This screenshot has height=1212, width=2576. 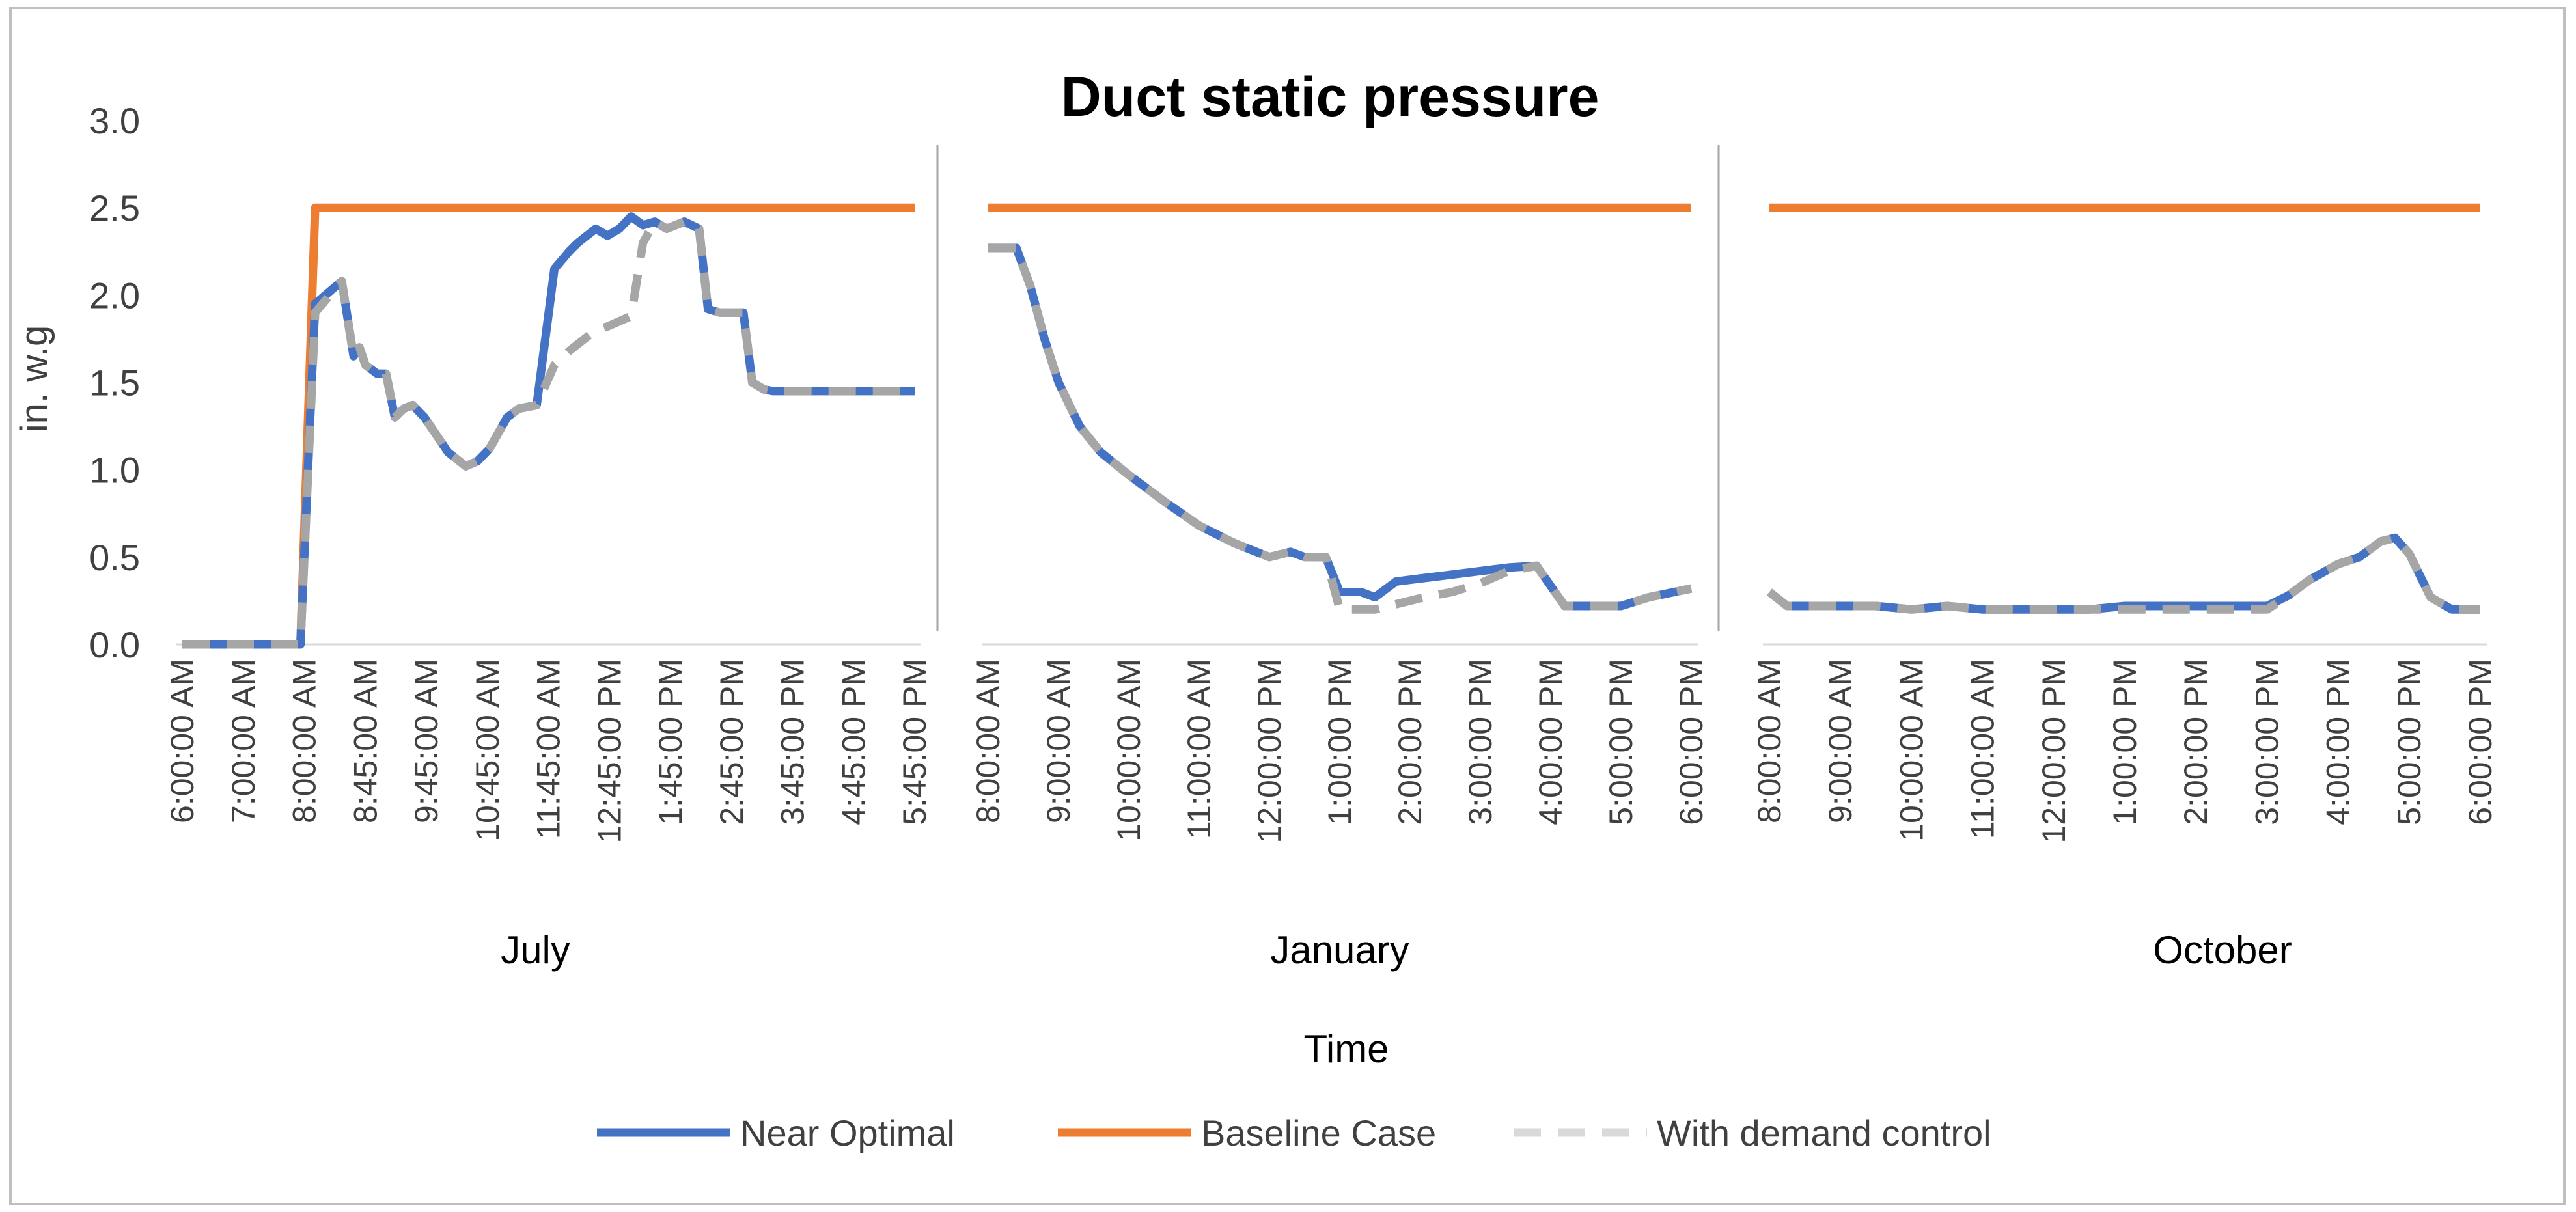 What do you see at coordinates (609, 752) in the screenshot?
I see `x-tick-label: 12:45:00 PM` at bounding box center [609, 752].